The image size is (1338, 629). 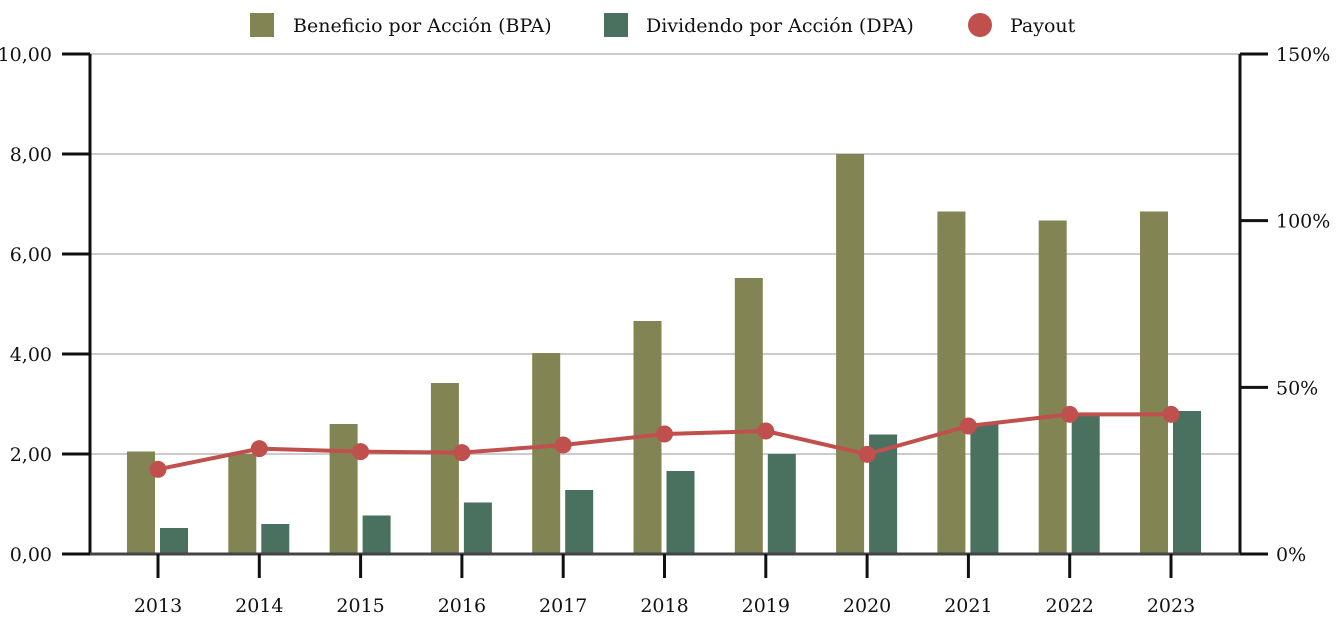 What do you see at coordinates (1187, 482) in the screenshot?
I see `bar-dpa-2023` at bounding box center [1187, 482].